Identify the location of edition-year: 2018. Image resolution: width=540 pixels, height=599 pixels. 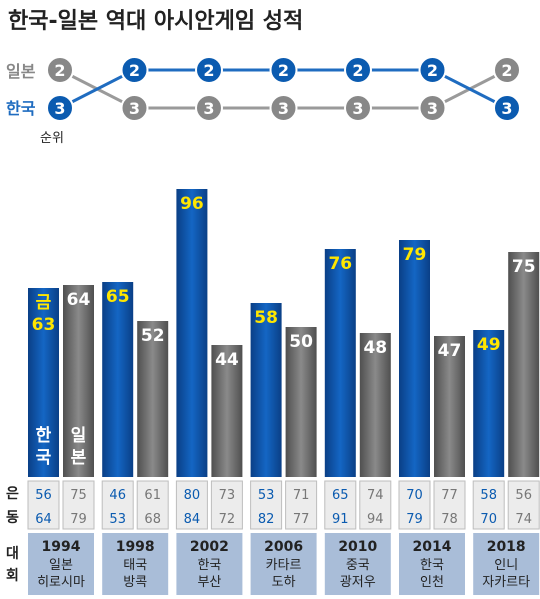
(506, 547).